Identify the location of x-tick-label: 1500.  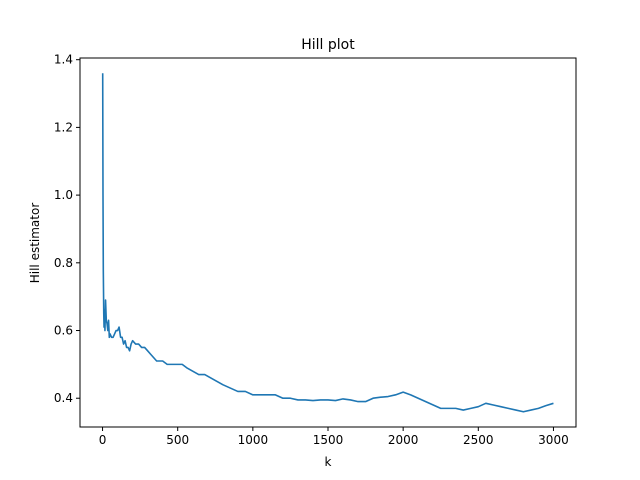
(328, 440).